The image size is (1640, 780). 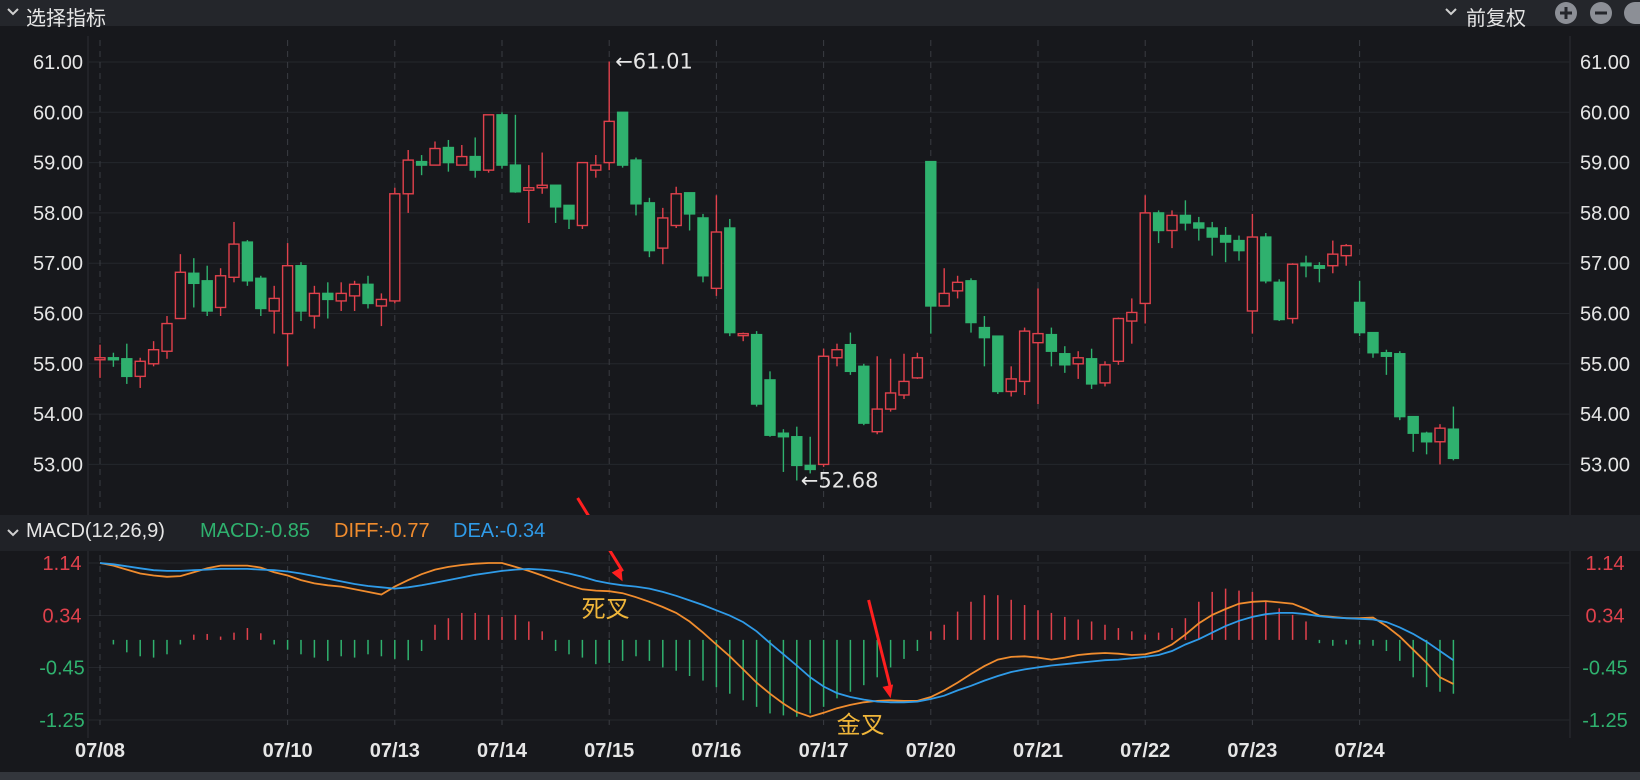 What do you see at coordinates (62, 721) in the screenshot?
I see `macd-tick-label-left: -1.25` at bounding box center [62, 721].